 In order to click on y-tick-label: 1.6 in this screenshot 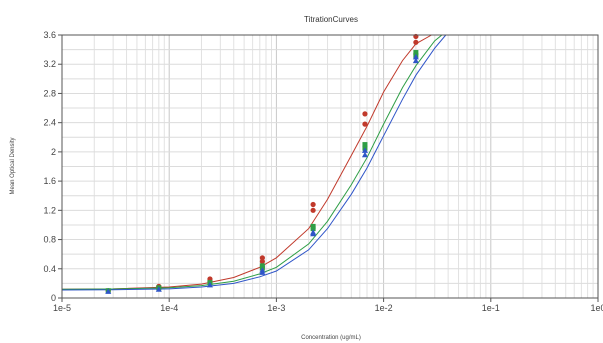, I will do `click(49, 181)`.